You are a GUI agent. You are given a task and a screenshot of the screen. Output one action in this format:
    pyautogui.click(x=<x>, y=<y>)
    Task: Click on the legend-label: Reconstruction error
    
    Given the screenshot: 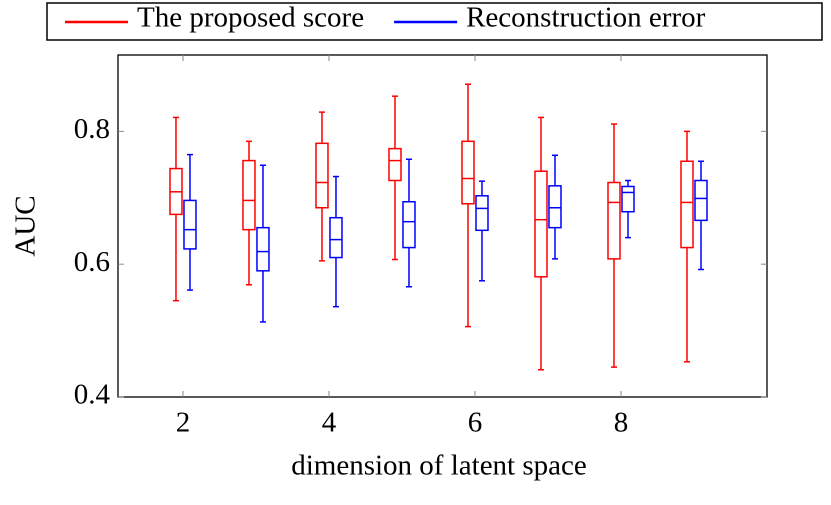 What is the action you would take?
    pyautogui.click(x=586, y=18)
    